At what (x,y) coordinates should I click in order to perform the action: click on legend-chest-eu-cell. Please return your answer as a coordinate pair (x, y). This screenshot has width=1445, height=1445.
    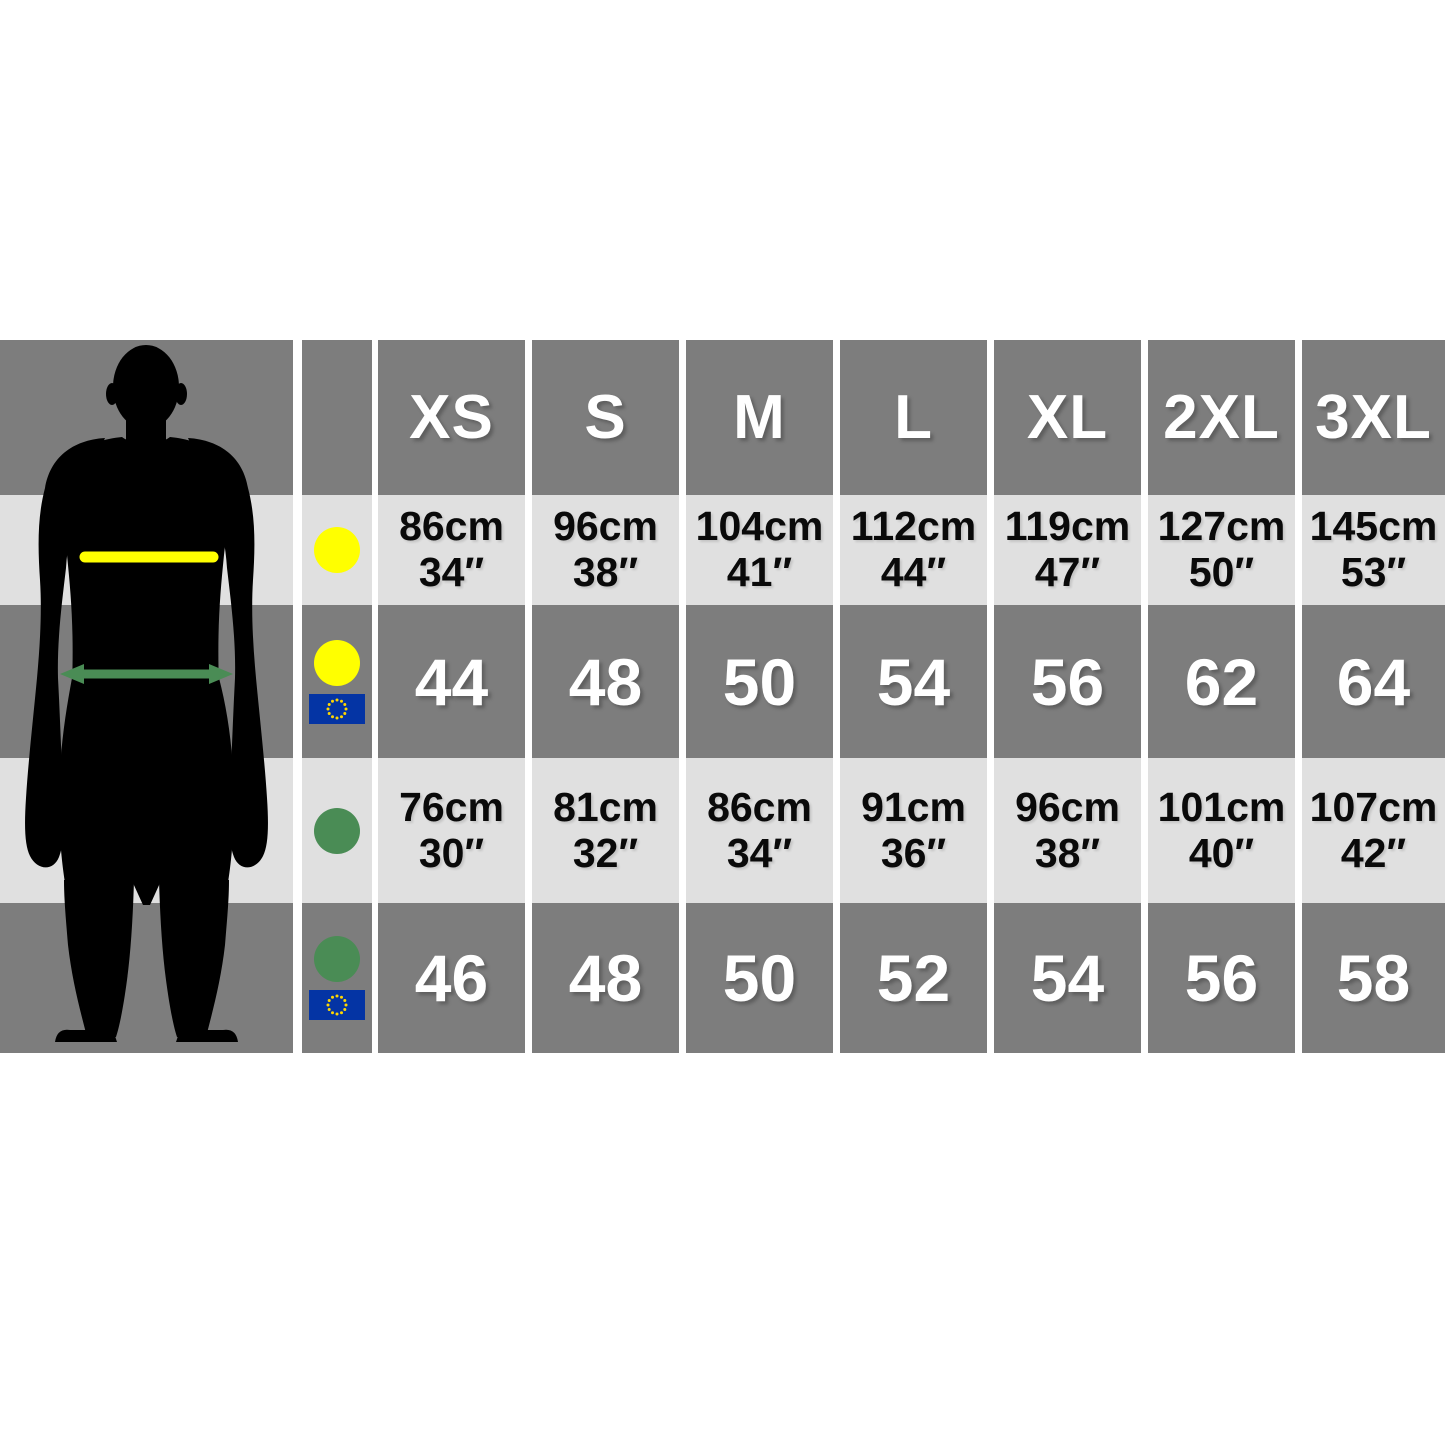
    Looking at the image, I should click on (337, 681).